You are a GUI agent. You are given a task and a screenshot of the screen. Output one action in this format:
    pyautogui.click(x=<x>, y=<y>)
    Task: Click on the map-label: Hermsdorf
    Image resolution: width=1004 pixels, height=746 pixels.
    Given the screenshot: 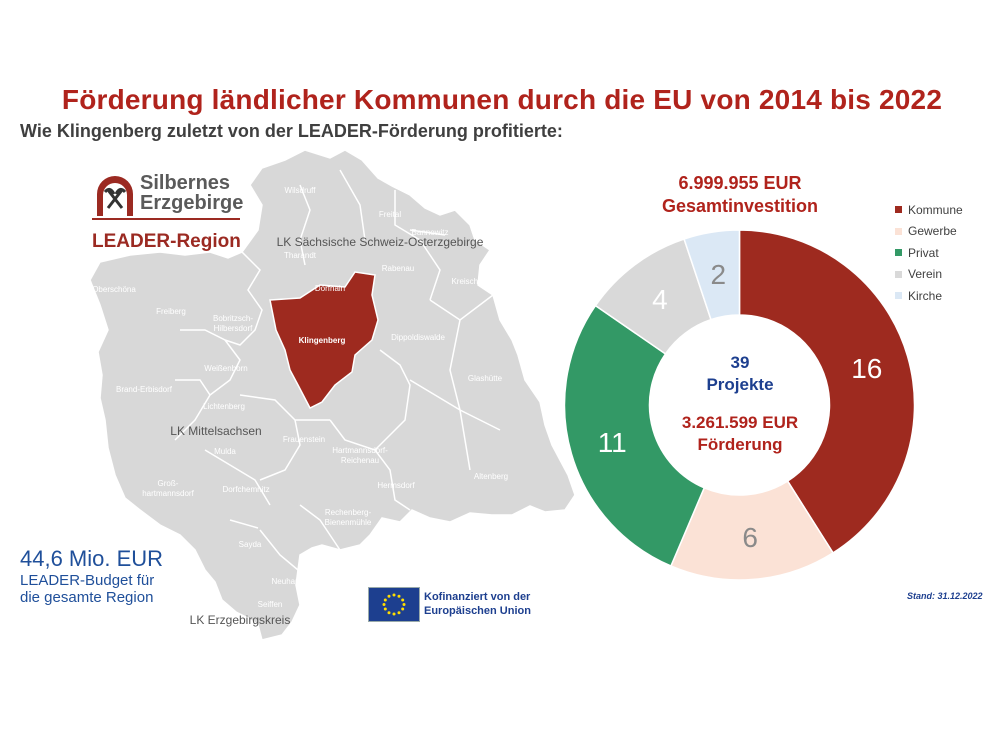 What is the action you would take?
    pyautogui.click(x=396, y=485)
    